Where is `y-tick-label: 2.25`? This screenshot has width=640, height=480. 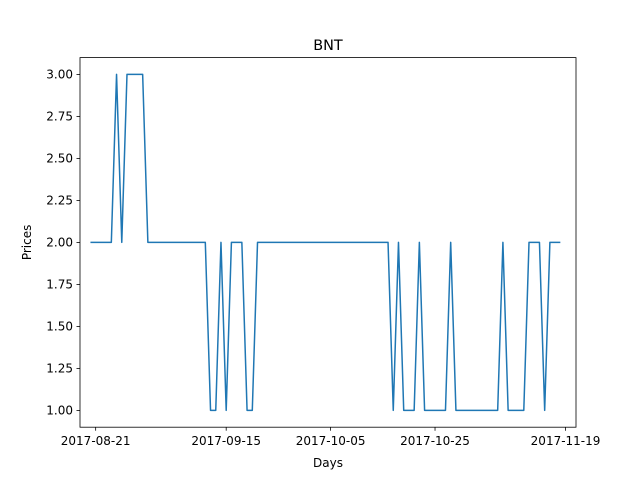 y-tick-label: 2.25 is located at coordinates (59, 201).